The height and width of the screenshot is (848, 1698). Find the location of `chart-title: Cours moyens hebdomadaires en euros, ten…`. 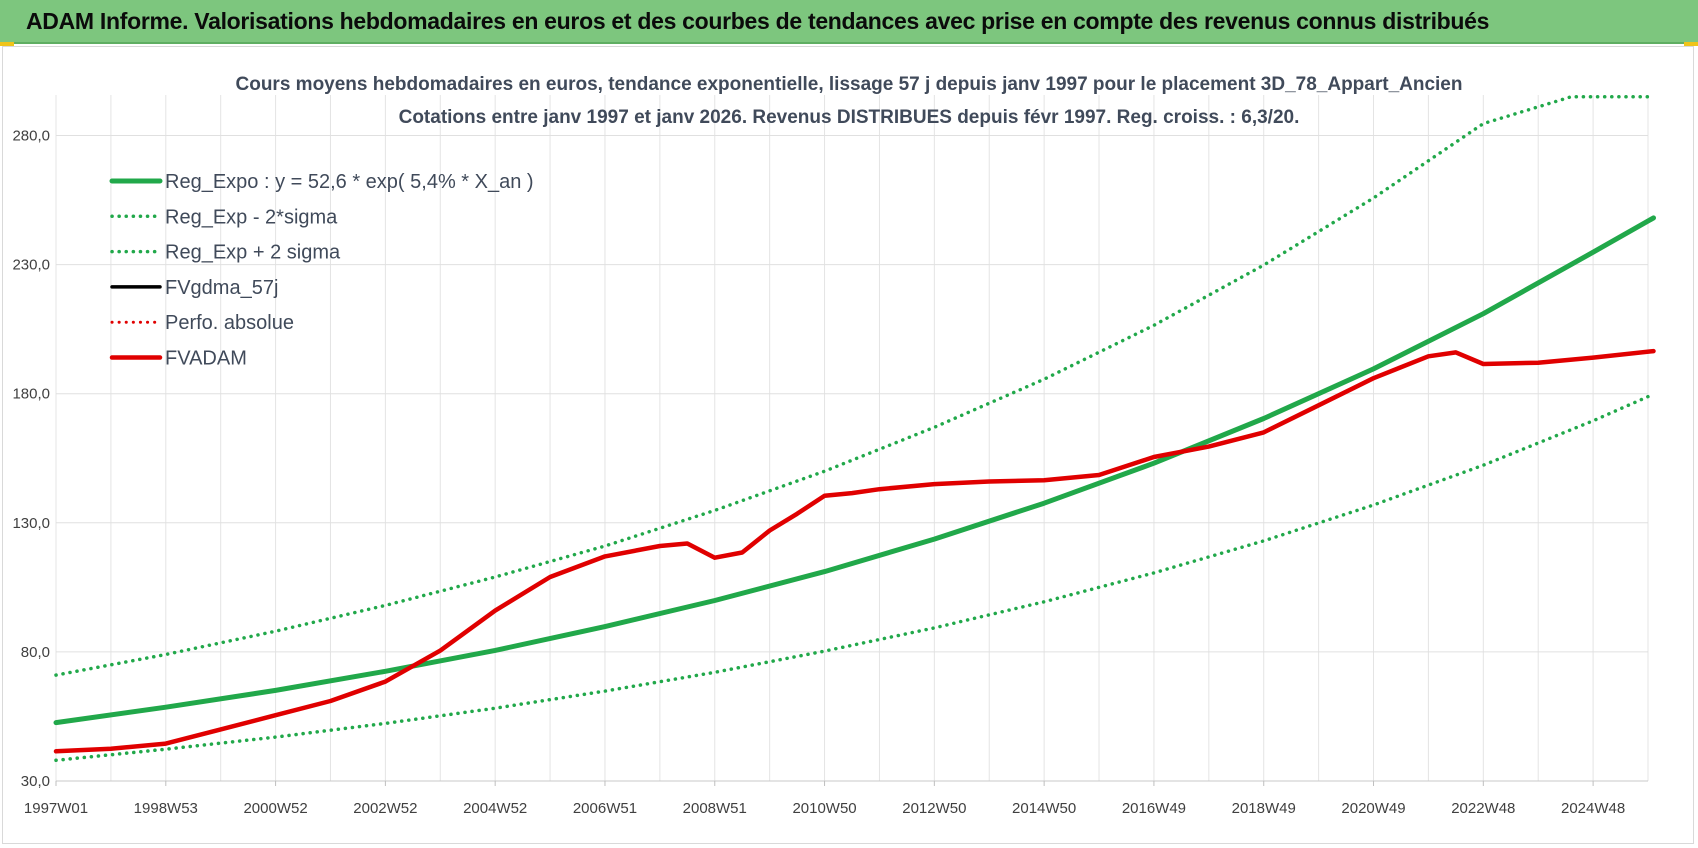

chart-title: Cours moyens hebdomadaires en euros, ten… is located at coordinates (849, 84).